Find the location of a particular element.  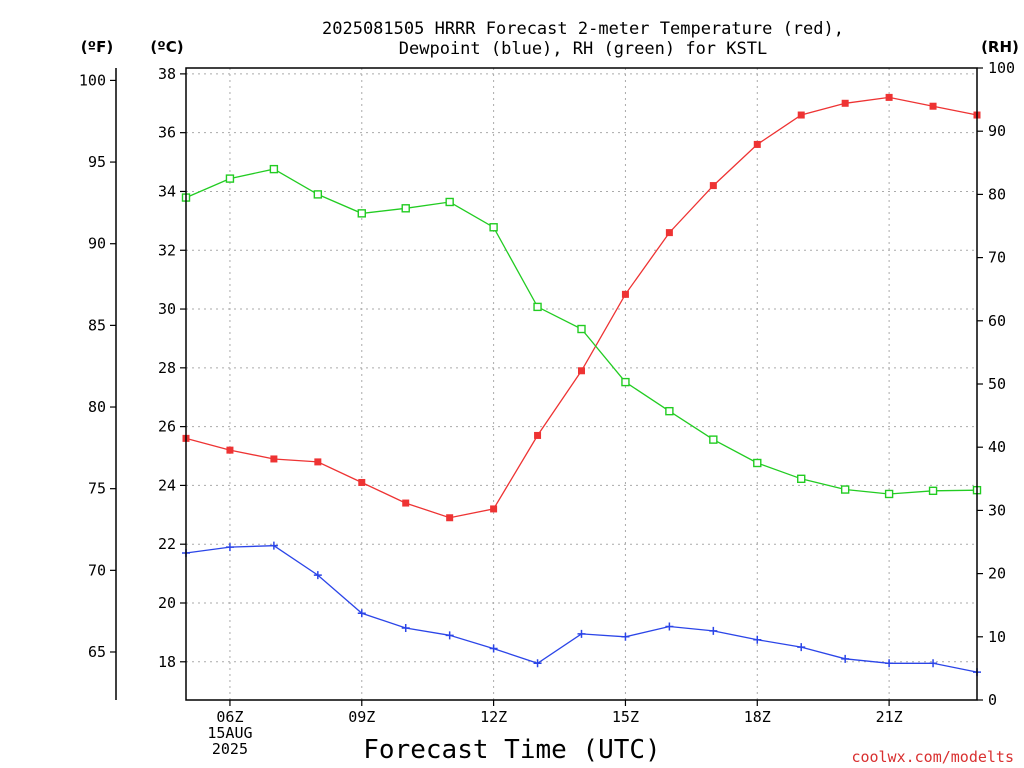

celsius-tick-label: 34 is located at coordinates (167, 191).